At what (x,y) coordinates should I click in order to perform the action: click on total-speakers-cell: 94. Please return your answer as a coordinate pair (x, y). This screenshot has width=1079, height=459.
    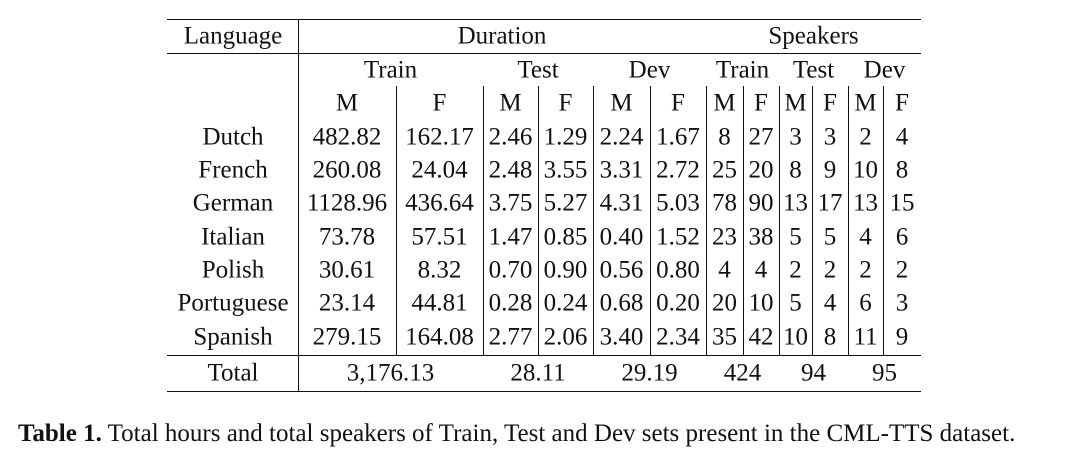
    Looking at the image, I should click on (813, 373).